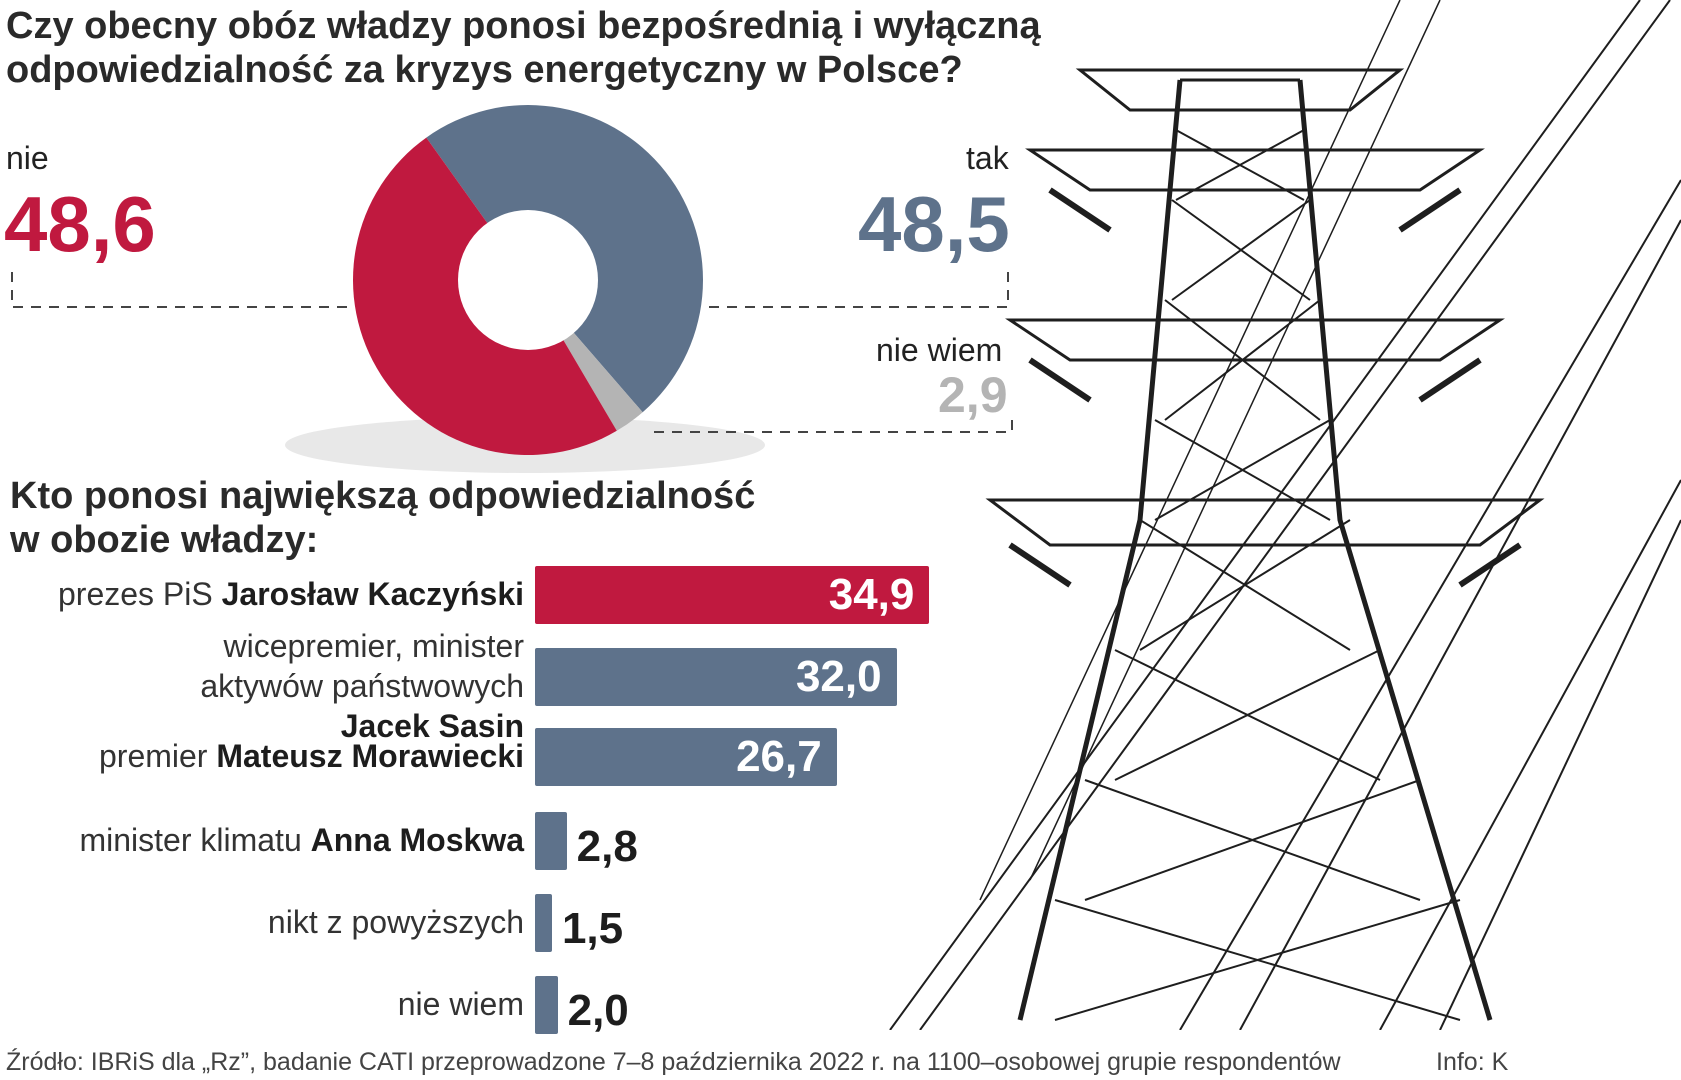 This screenshot has width=1681, height=1080. What do you see at coordinates (779, 756) in the screenshot?
I see `bar-value: 26,7` at bounding box center [779, 756].